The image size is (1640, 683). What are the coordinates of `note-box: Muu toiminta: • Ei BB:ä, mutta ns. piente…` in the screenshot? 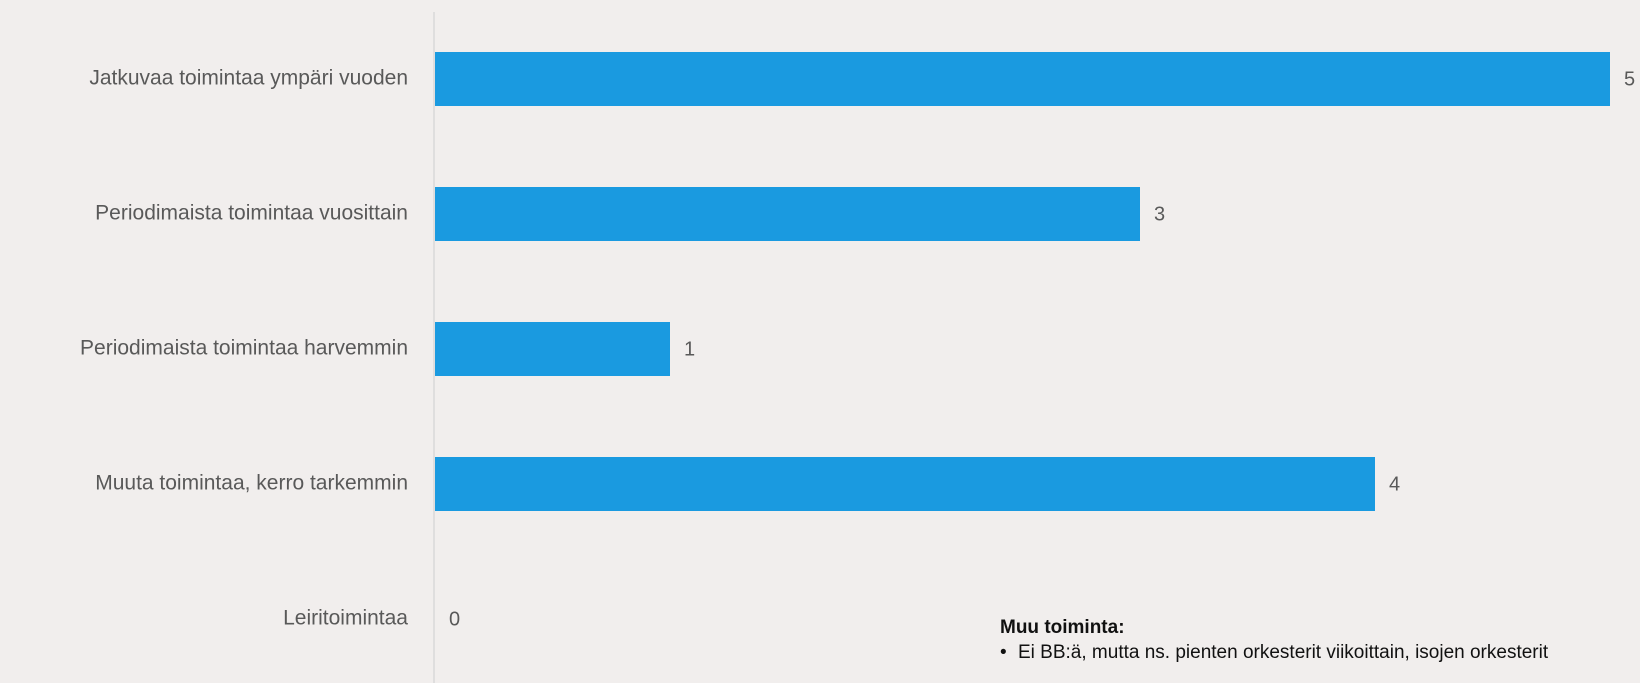 It's located at (1320, 640).